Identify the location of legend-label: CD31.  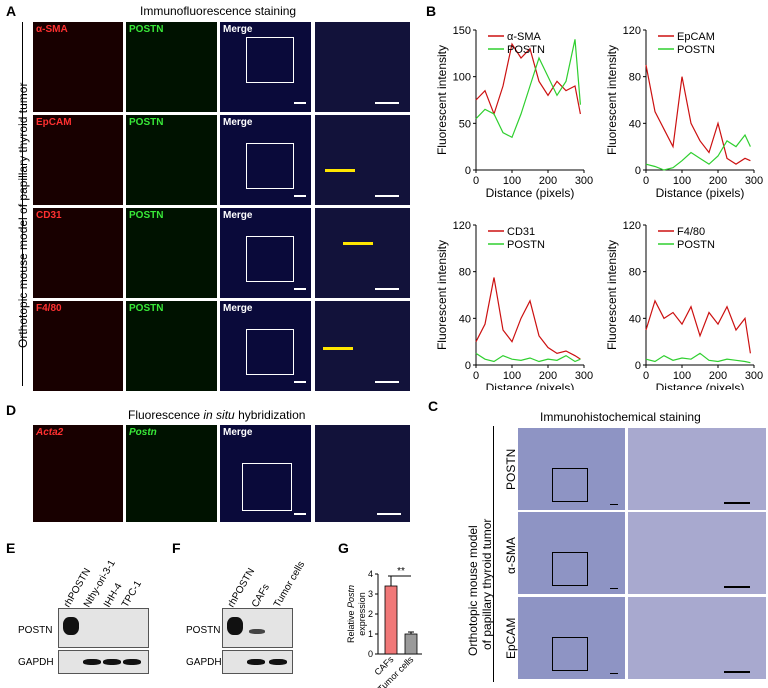
(521, 232).